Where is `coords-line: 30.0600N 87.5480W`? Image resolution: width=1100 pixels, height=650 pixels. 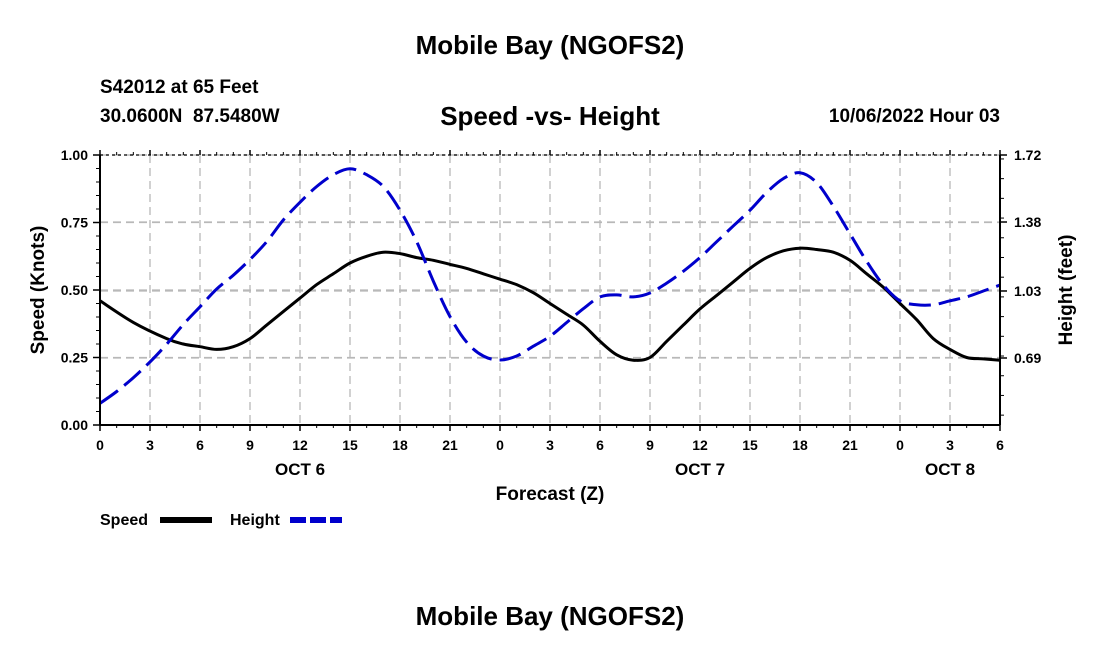 coords-line: 30.0600N 87.5480W is located at coordinates (190, 116).